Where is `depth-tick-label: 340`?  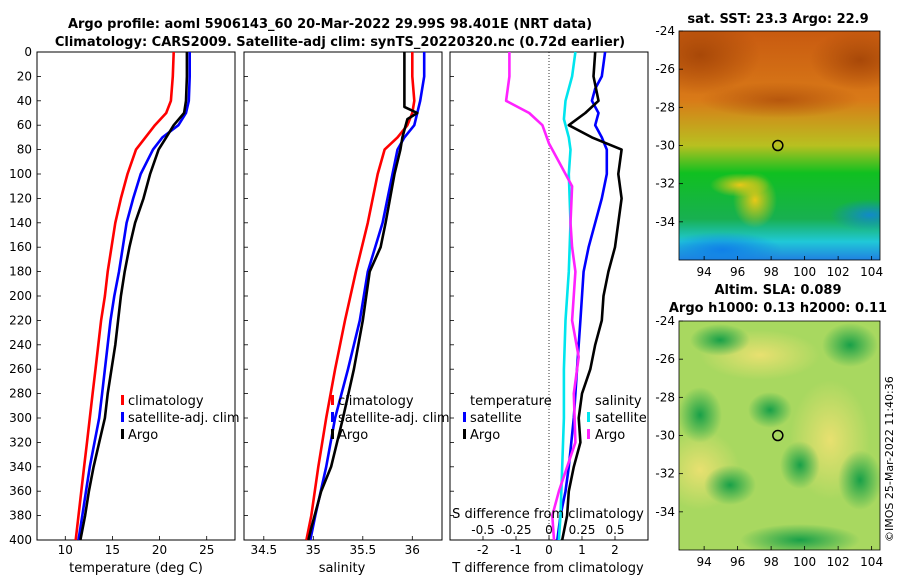 depth-tick-label: 340 is located at coordinates (20, 467).